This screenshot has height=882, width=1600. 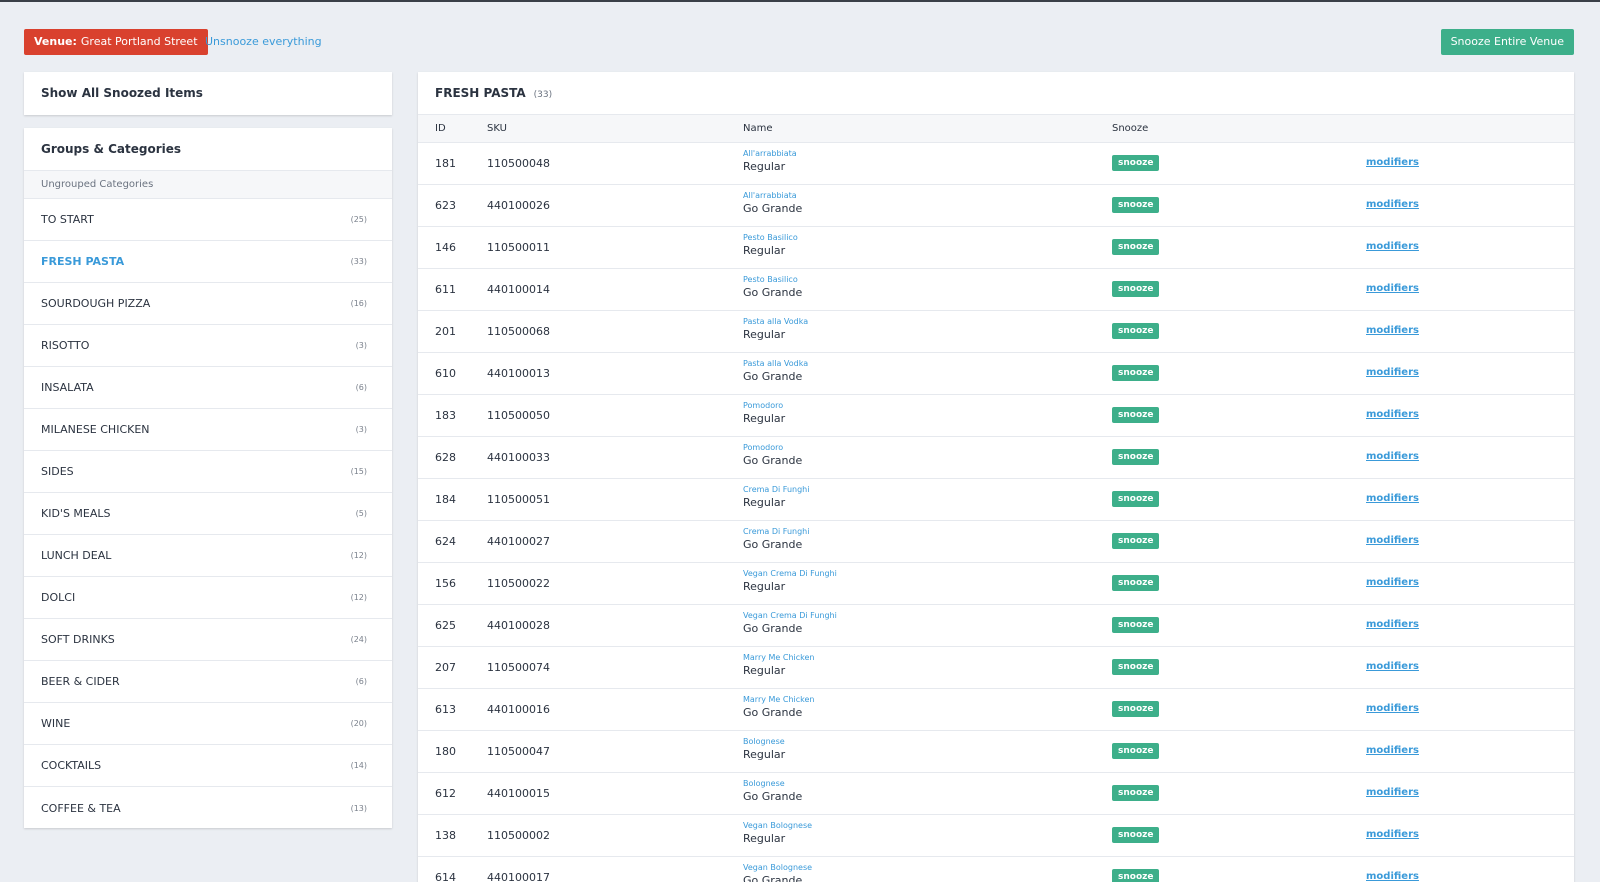 What do you see at coordinates (208, 93) in the screenshot?
I see `show-all-button: Show All Snoozed Items` at bounding box center [208, 93].